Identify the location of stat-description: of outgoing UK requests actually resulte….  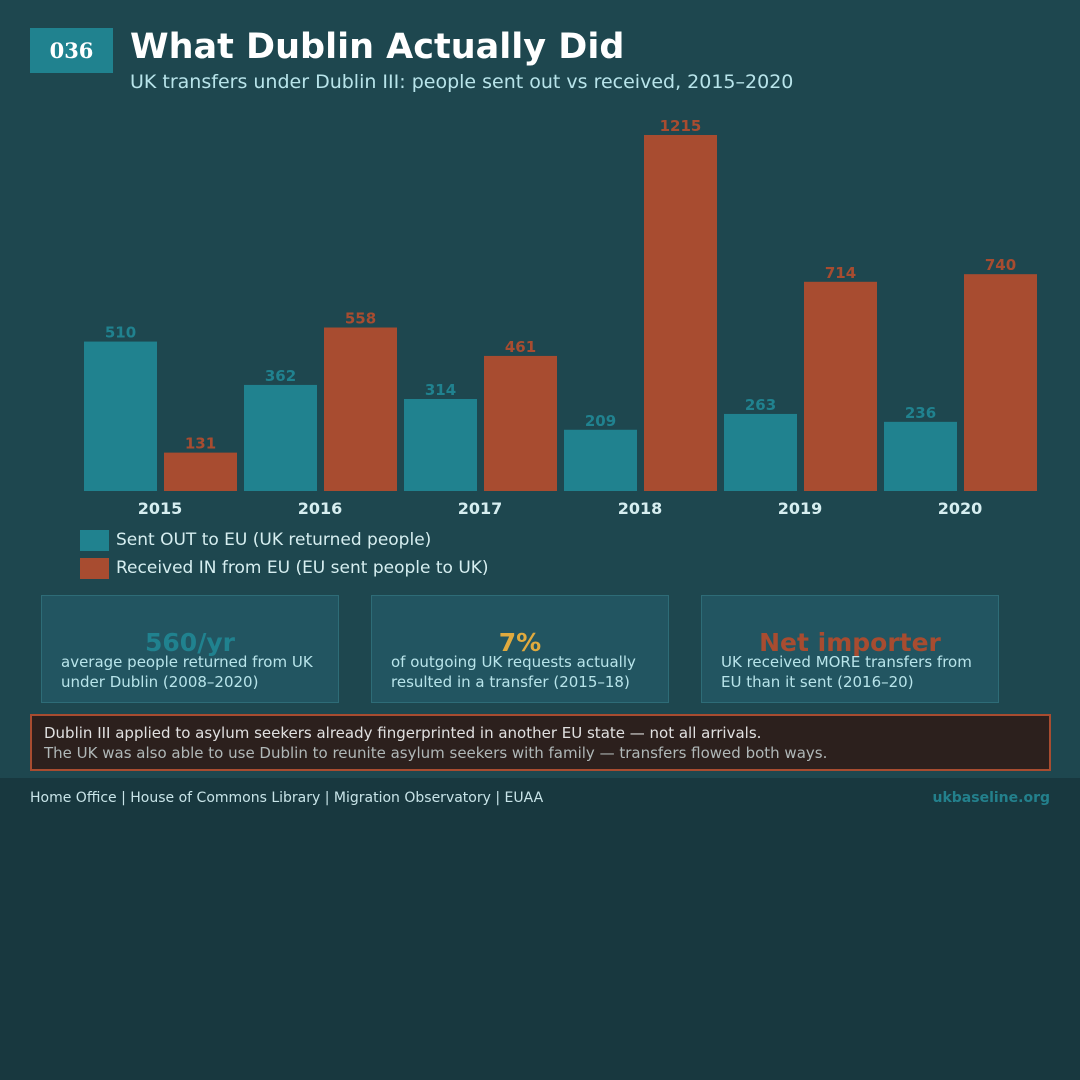
(513, 672).